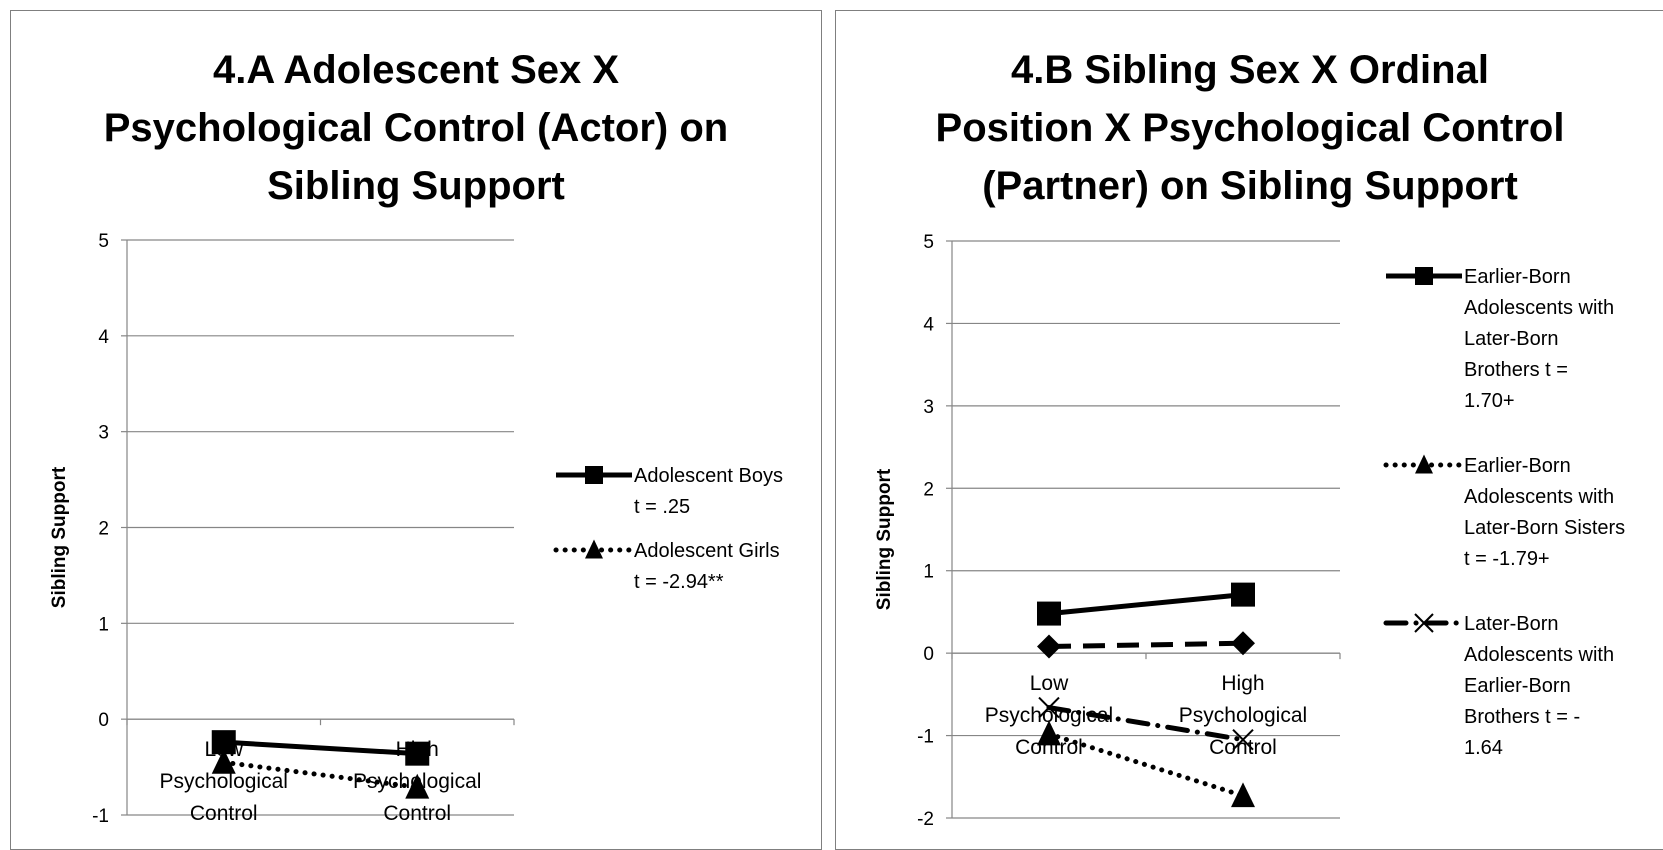 The height and width of the screenshot is (850, 1663). I want to click on chart-title-line: (Partner) on Sibling Support, so click(1250, 186).